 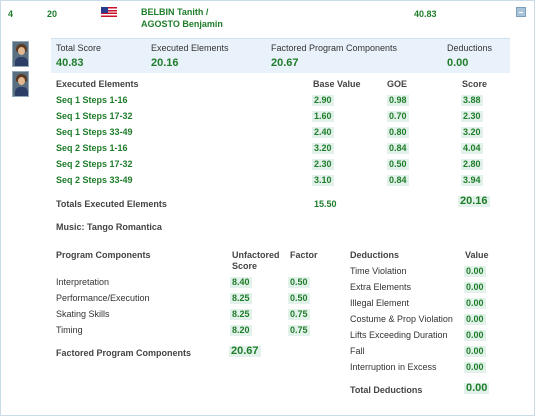 I want to click on element-goe: 0.70, so click(x=398, y=116).